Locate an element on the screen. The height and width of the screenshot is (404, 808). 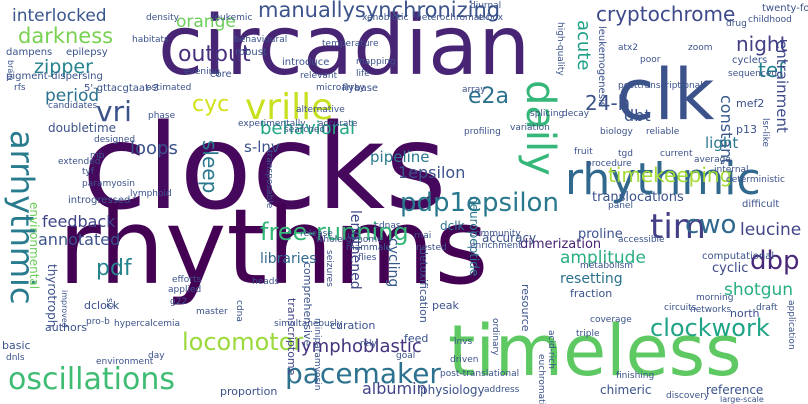
cloud-word: s-lnv is located at coordinates (262, 147).